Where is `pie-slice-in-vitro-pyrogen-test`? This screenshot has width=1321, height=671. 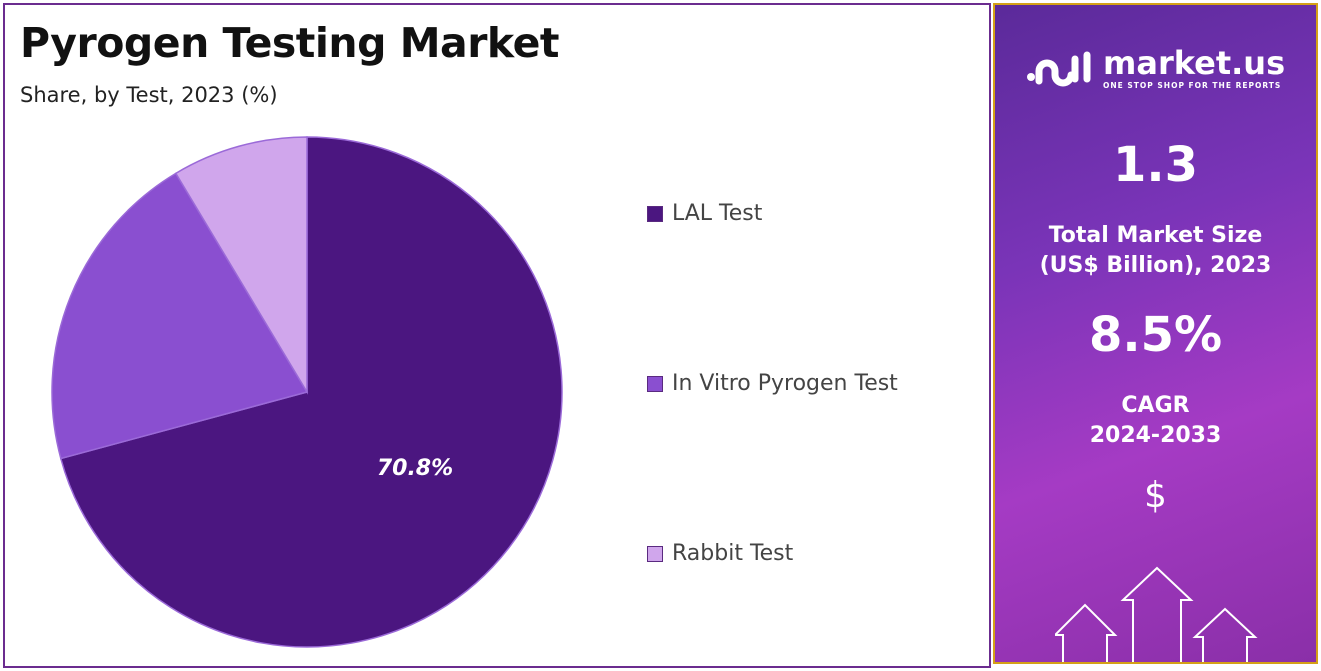 pie-slice-in-vitro-pyrogen-test is located at coordinates (180, 316).